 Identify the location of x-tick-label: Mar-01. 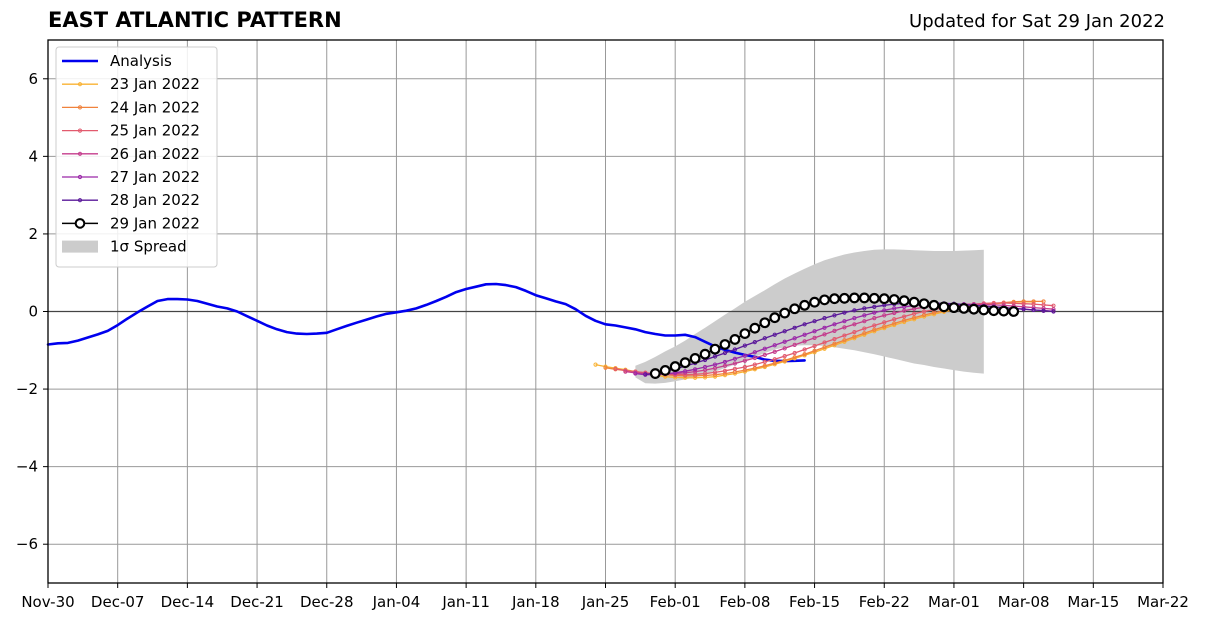
(954, 602).